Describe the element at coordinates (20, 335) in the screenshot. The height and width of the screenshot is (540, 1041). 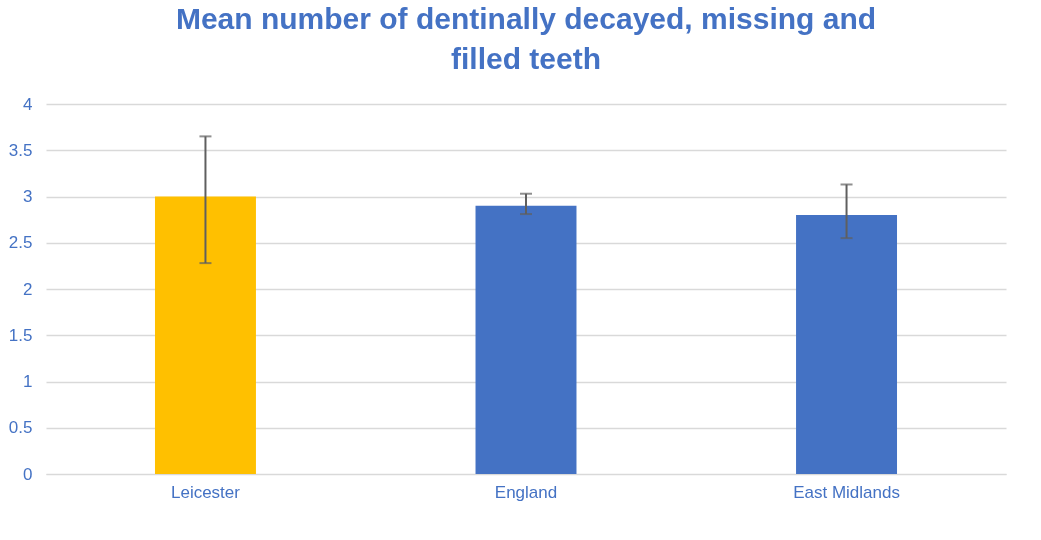
I see `y-tick-label: 1.5` at that location.